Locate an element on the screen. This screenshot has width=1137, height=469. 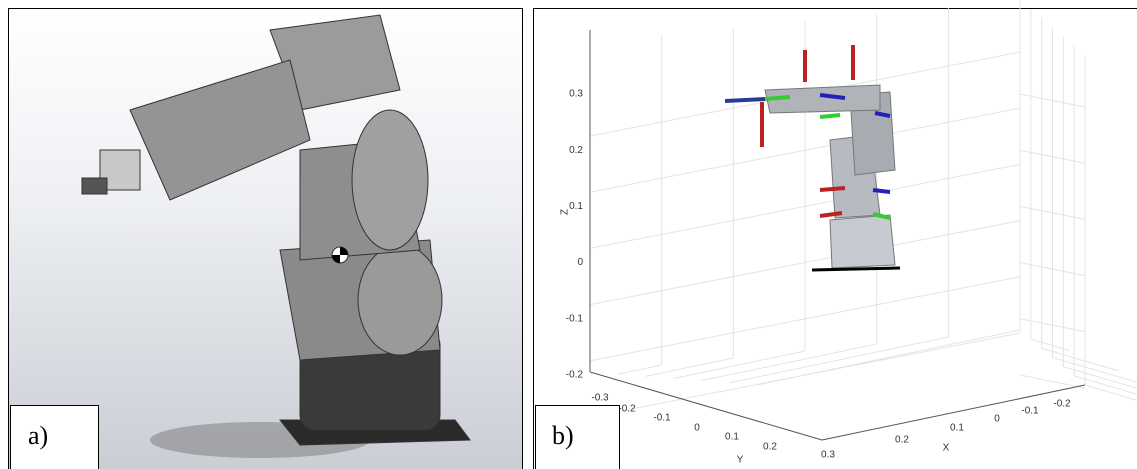
x-tick-label: 0.3 is located at coordinates (828, 455).